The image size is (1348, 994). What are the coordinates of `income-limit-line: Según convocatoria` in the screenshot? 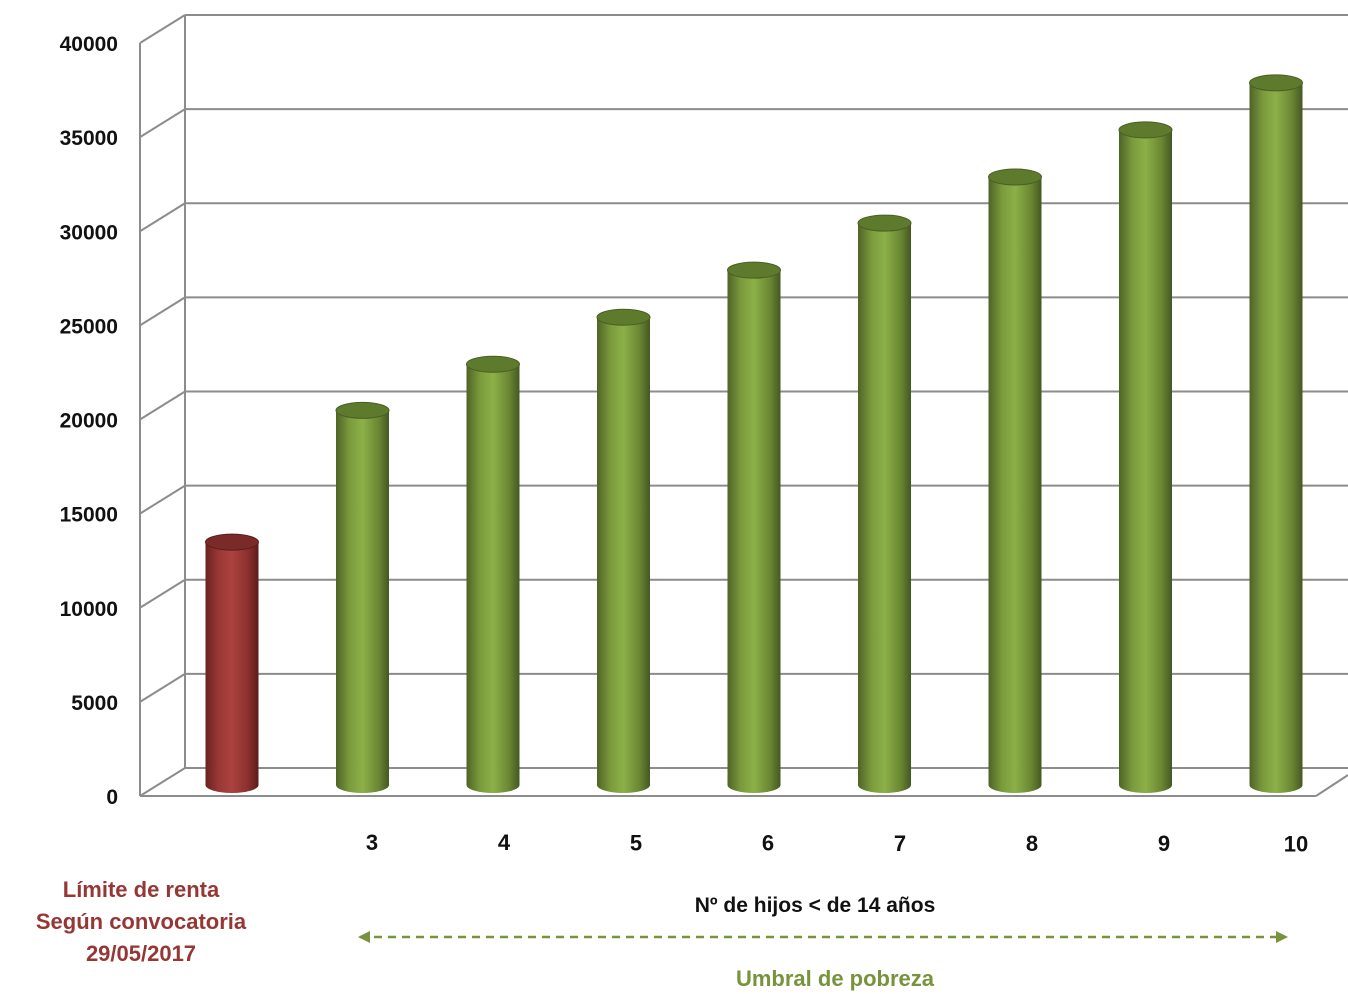 It's located at (141, 921).